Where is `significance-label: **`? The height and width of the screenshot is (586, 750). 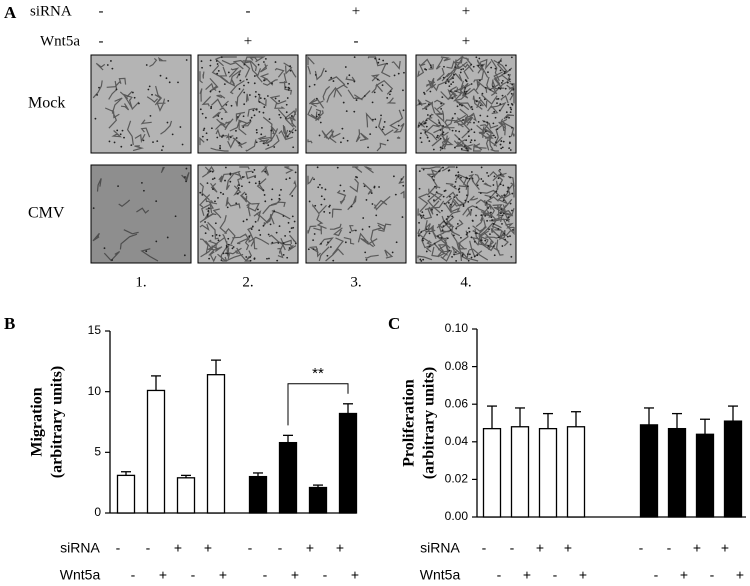 significance-label: ** is located at coordinates (318, 373).